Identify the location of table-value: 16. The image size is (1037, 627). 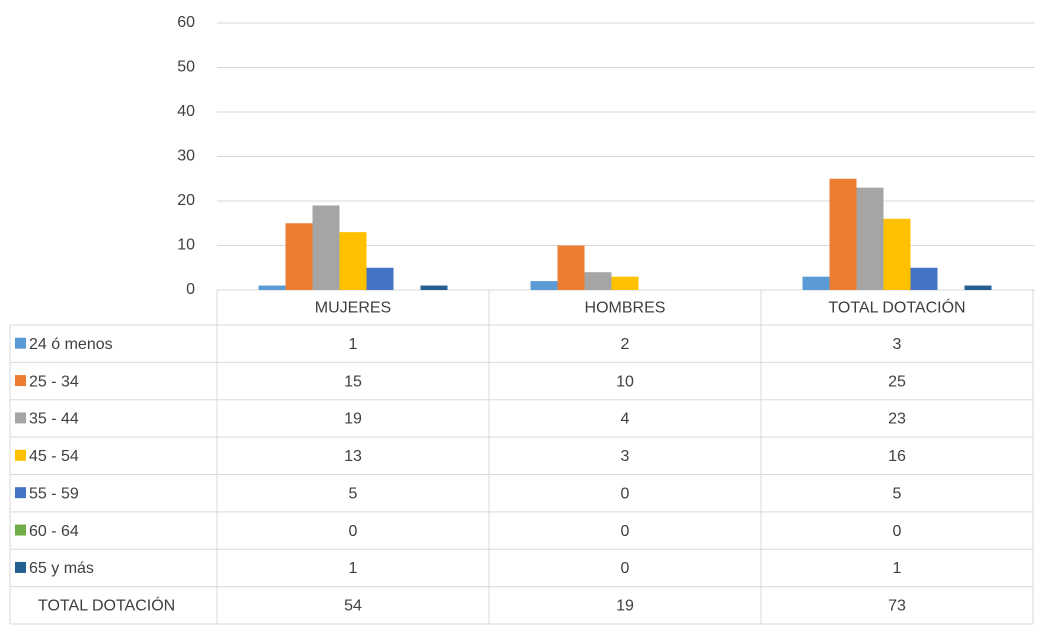
(897, 456).